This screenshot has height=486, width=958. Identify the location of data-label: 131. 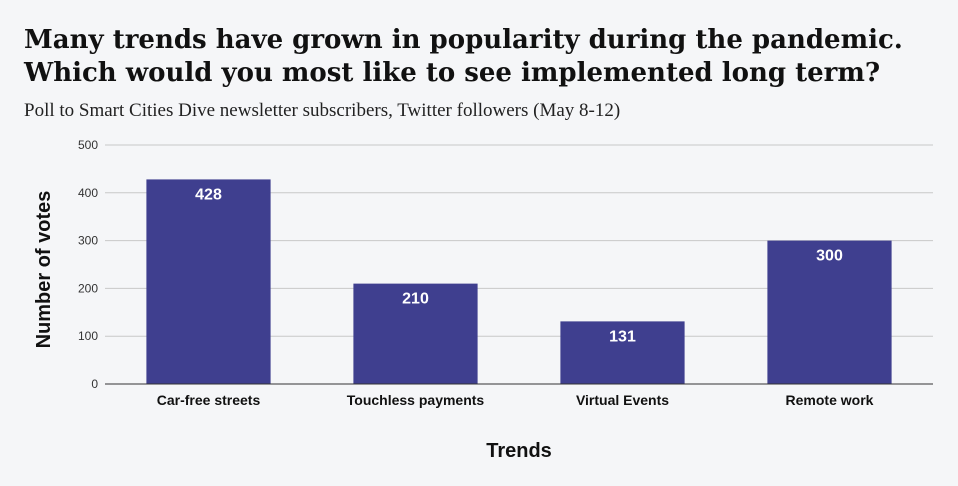
(622, 336).